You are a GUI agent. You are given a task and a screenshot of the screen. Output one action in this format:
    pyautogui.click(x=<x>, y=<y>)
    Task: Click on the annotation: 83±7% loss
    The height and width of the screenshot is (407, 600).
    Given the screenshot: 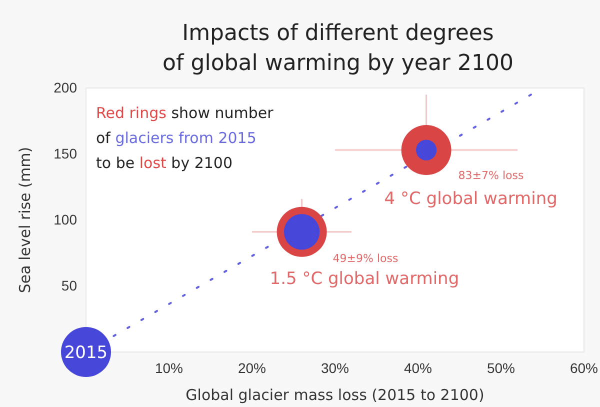 What is the action you would take?
    pyautogui.click(x=491, y=175)
    